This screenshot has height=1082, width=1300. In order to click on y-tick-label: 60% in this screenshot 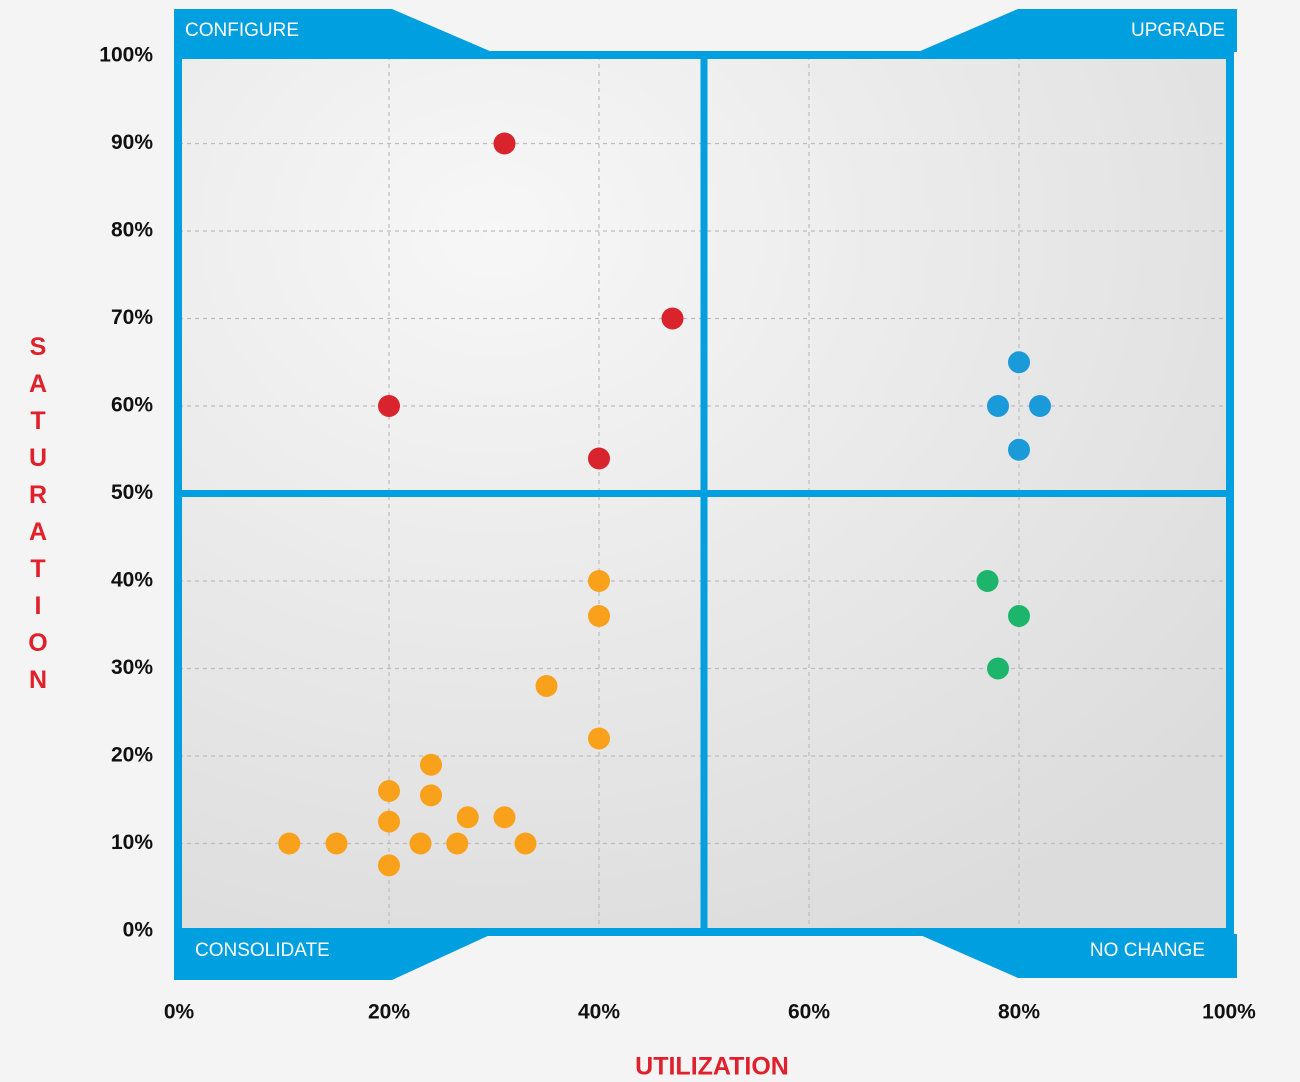, I will do `click(132, 405)`.